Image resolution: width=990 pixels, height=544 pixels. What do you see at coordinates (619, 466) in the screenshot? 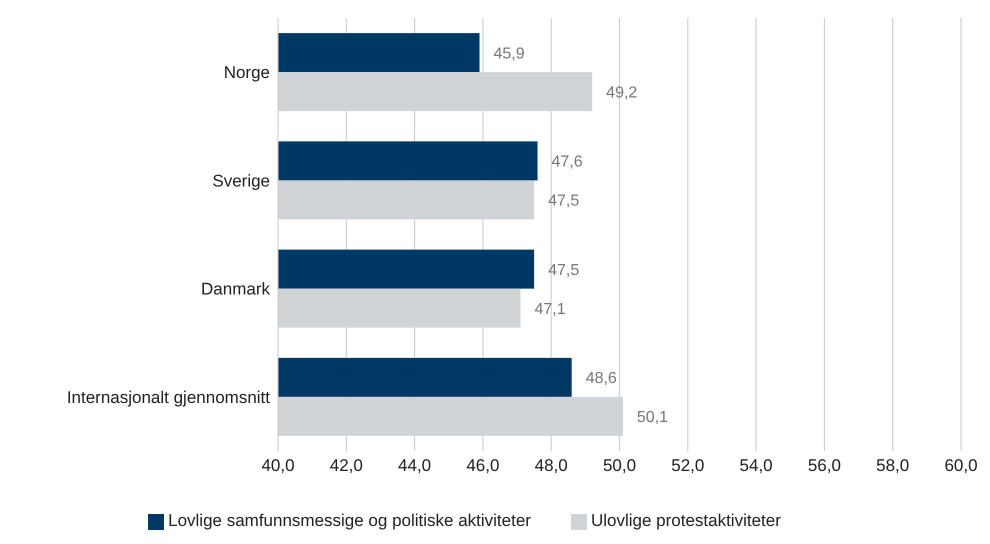
I see `x-tick-label: 50,0` at bounding box center [619, 466].